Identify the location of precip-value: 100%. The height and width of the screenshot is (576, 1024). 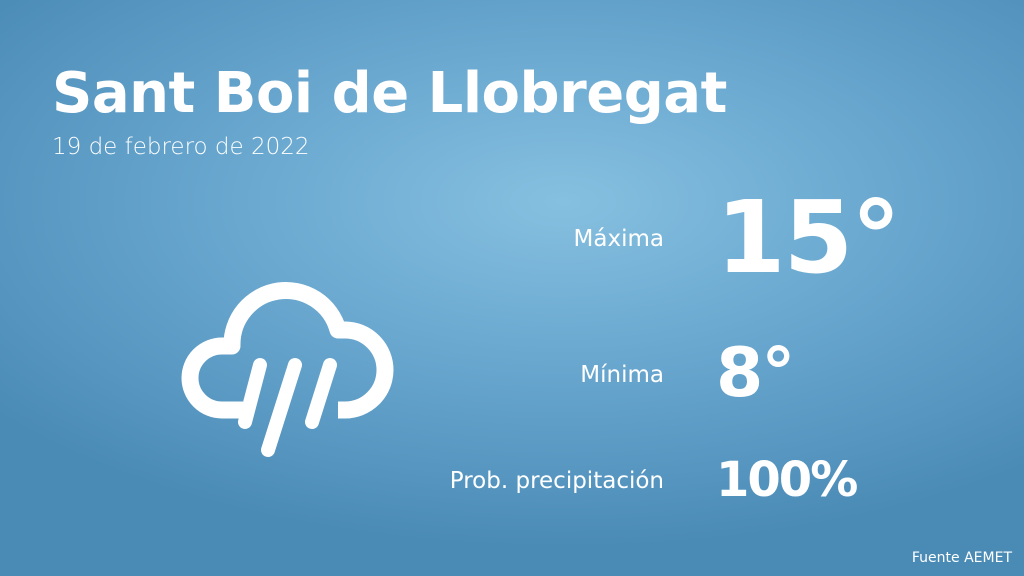
(787, 480).